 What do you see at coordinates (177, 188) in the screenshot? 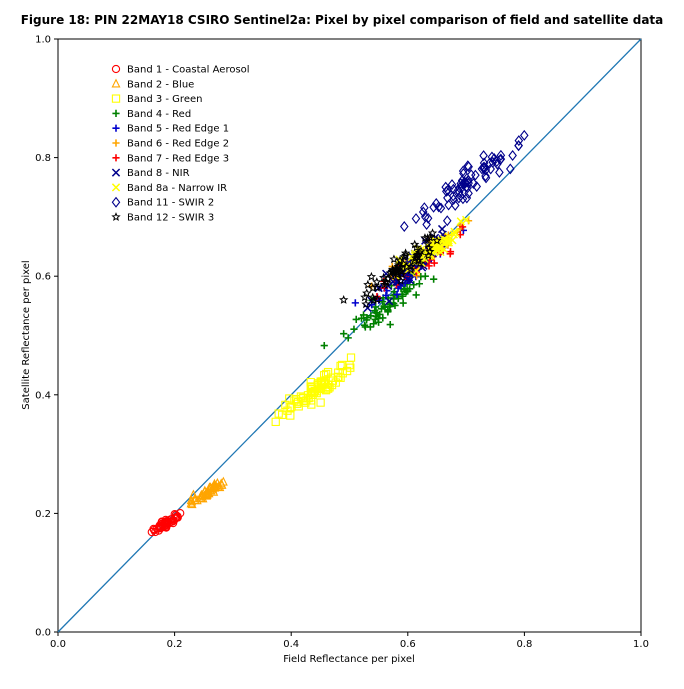
I see `legend-label: Band 8a - Narrow IR` at bounding box center [177, 188].